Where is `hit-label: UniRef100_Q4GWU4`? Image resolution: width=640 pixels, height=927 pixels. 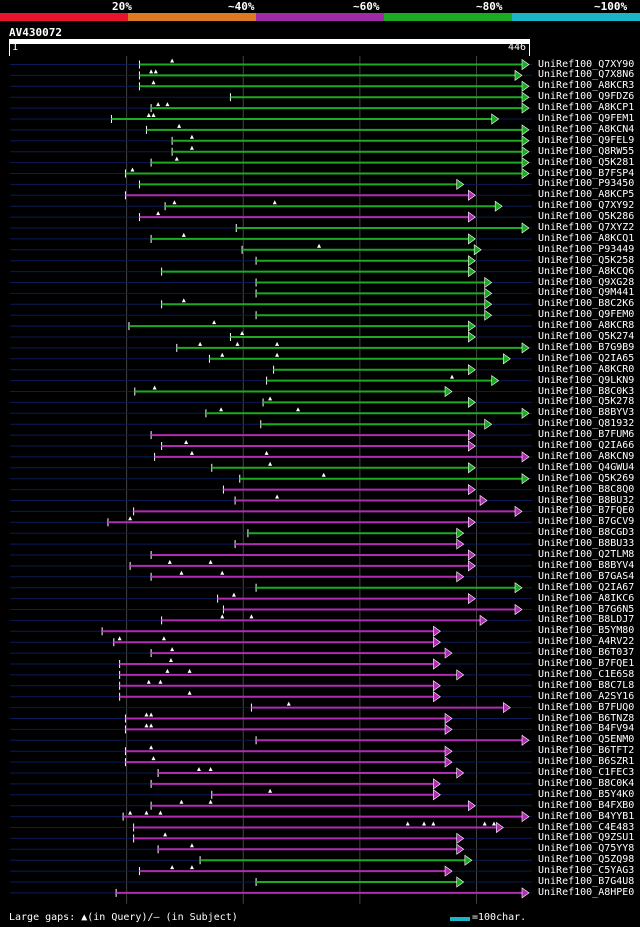 hit-label: UniRef100_Q4GWU4 is located at coordinates (586, 467).